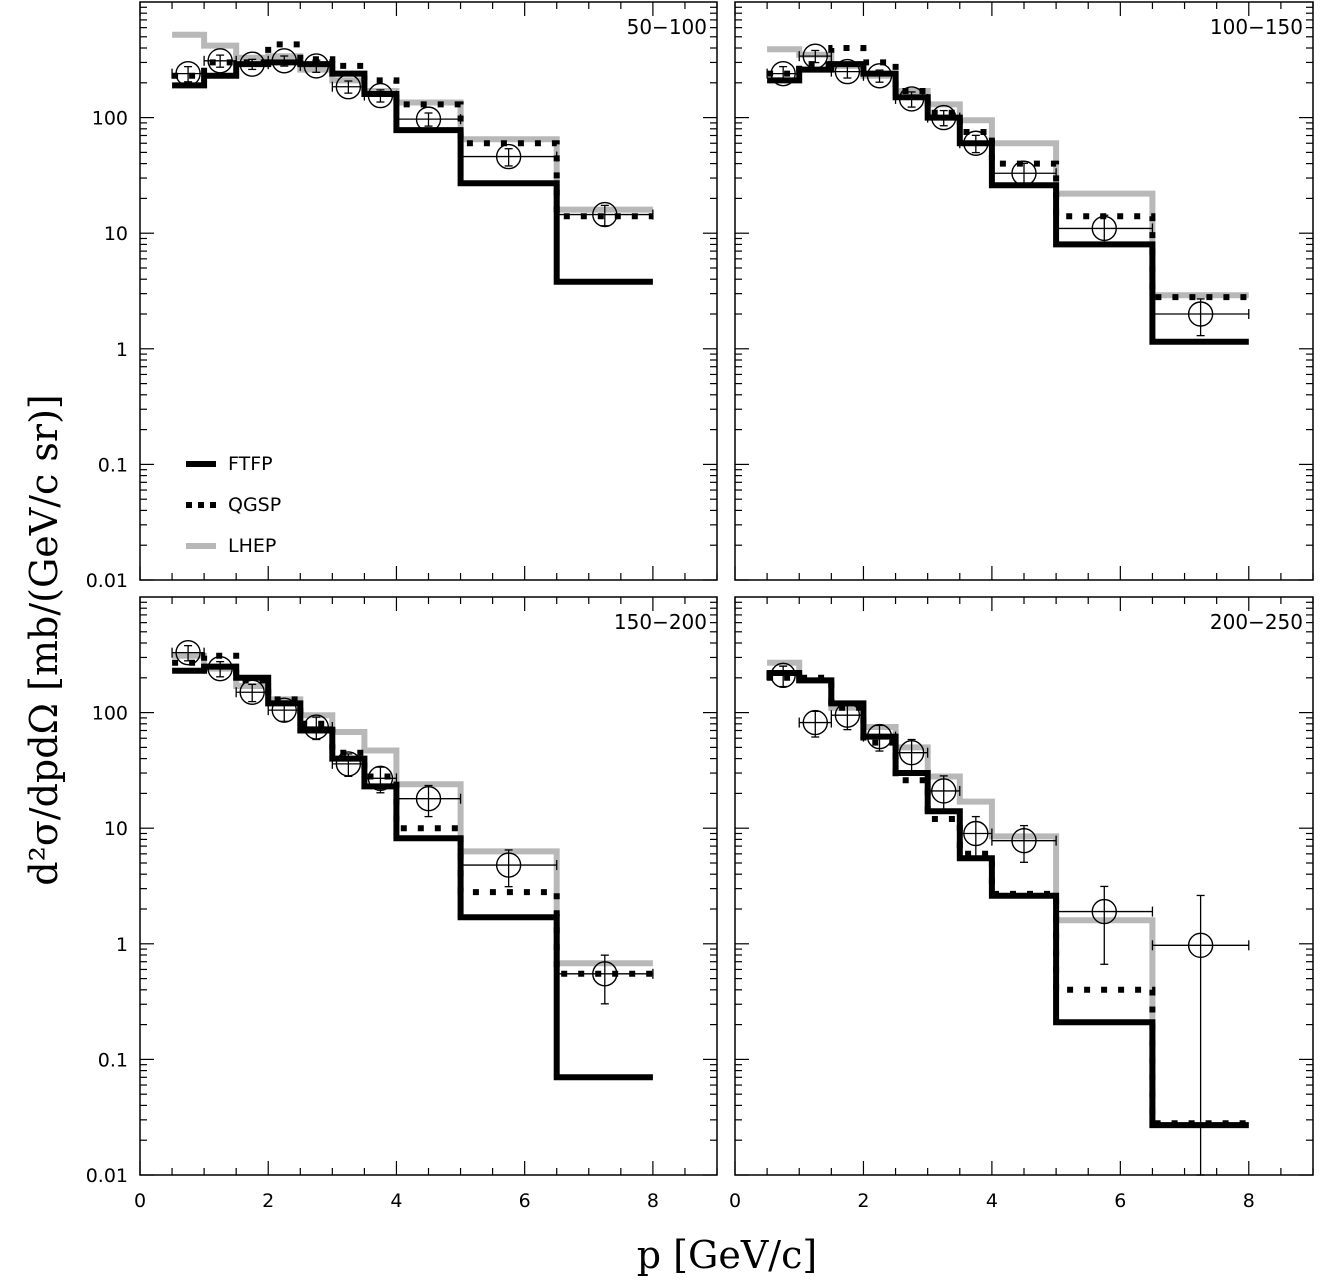  I want to click on series-lhep-line, so click(1008, 172).